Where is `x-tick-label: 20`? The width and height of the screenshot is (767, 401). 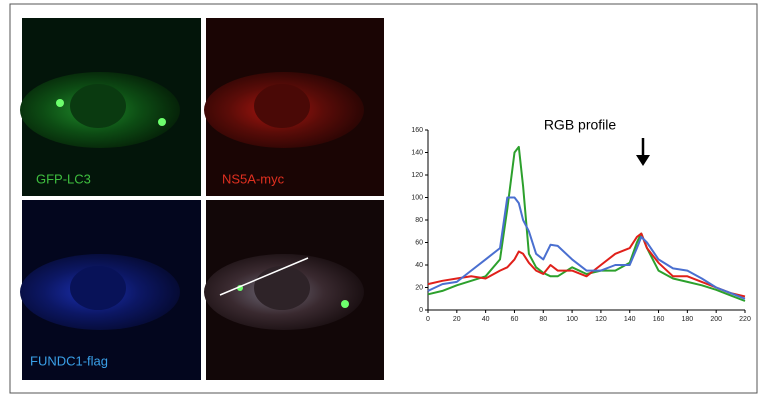 x-tick-label: 20 is located at coordinates (457, 319).